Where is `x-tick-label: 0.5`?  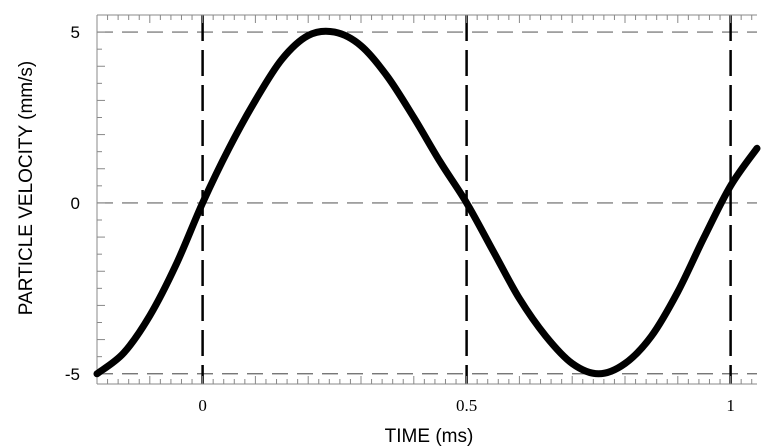
x-tick-label: 0.5 is located at coordinates (466, 405).